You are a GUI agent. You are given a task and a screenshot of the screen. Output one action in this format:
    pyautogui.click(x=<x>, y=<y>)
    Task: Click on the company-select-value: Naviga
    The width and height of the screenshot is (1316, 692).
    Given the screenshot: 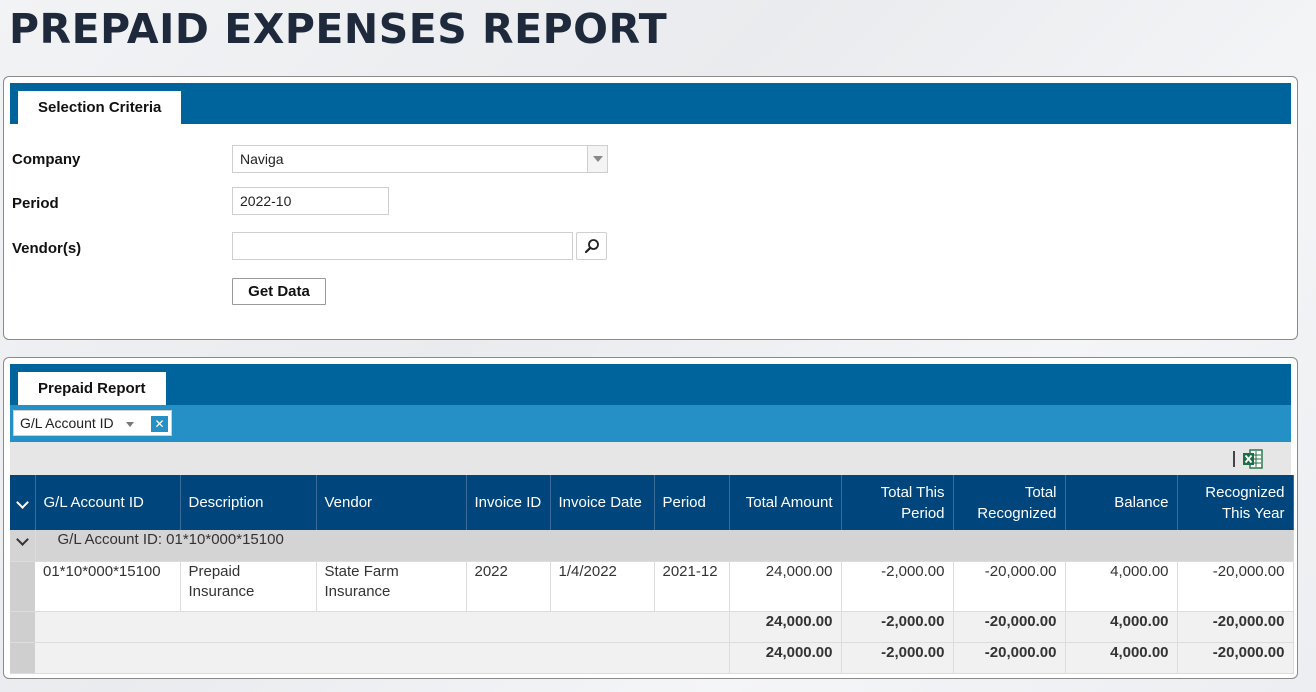 What is the action you would take?
    pyautogui.click(x=262, y=159)
    